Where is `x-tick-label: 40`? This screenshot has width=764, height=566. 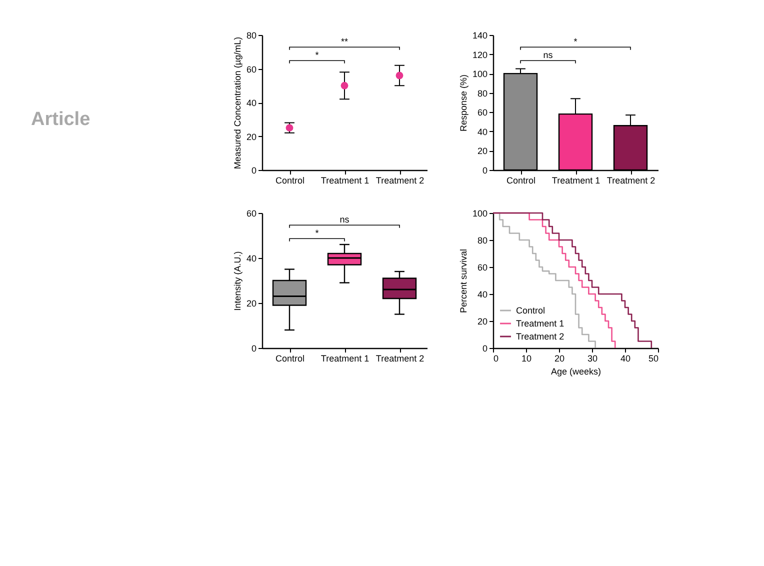
x-tick-label: 40 is located at coordinates (625, 359).